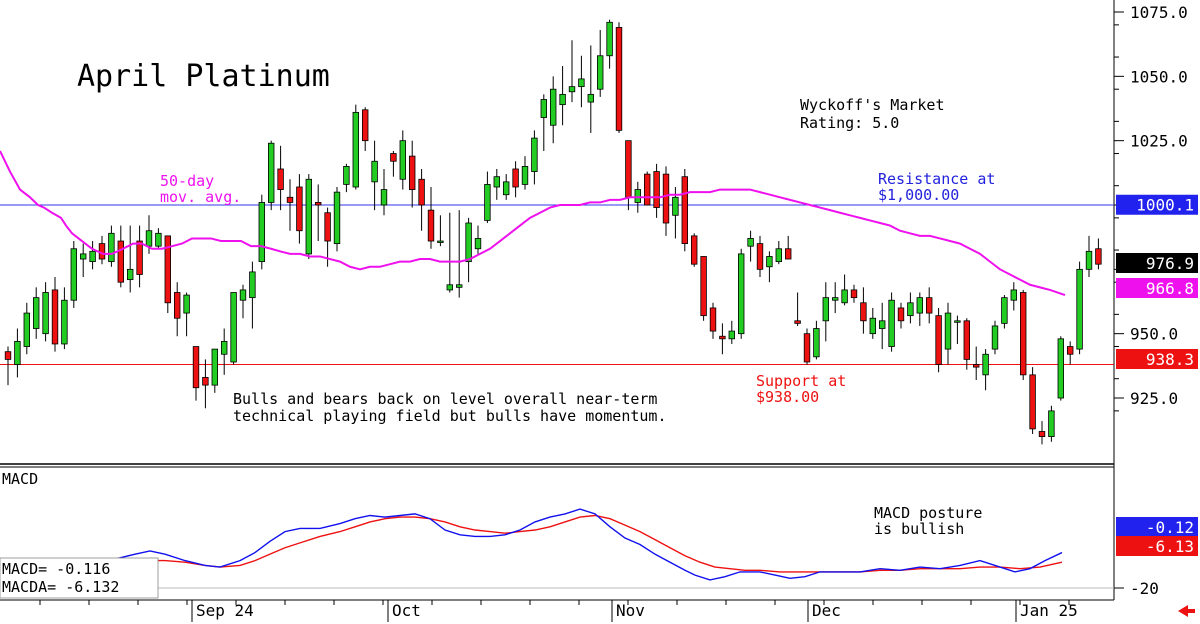 The width and height of the screenshot is (1200, 624). What do you see at coordinates (1170, 527) in the screenshot?
I see `macd-tag-label: -0.12` at bounding box center [1170, 527].